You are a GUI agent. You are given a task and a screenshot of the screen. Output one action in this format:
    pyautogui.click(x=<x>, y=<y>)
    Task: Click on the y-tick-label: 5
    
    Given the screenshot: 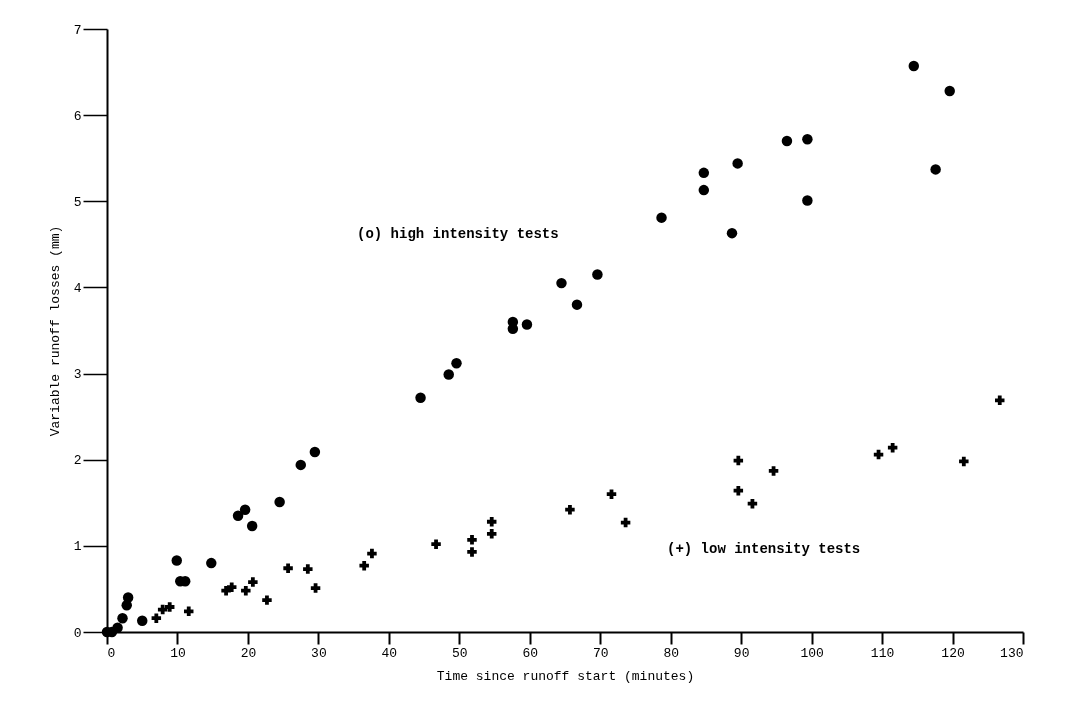 What is the action you would take?
    pyautogui.click(x=77, y=202)
    